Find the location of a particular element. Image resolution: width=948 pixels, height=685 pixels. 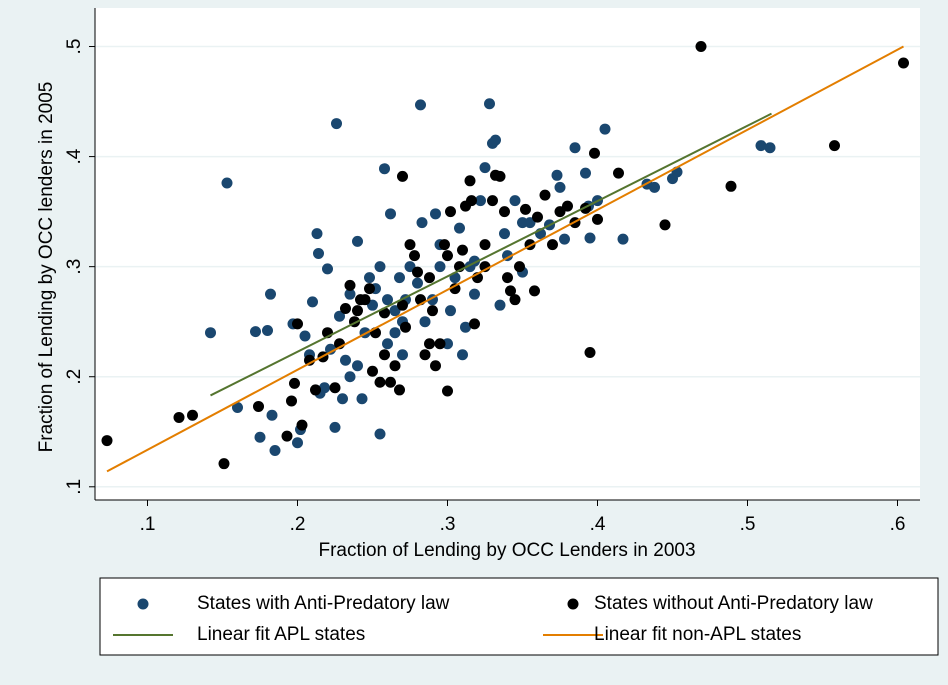

x-tick-label: .5 is located at coordinates (748, 524).